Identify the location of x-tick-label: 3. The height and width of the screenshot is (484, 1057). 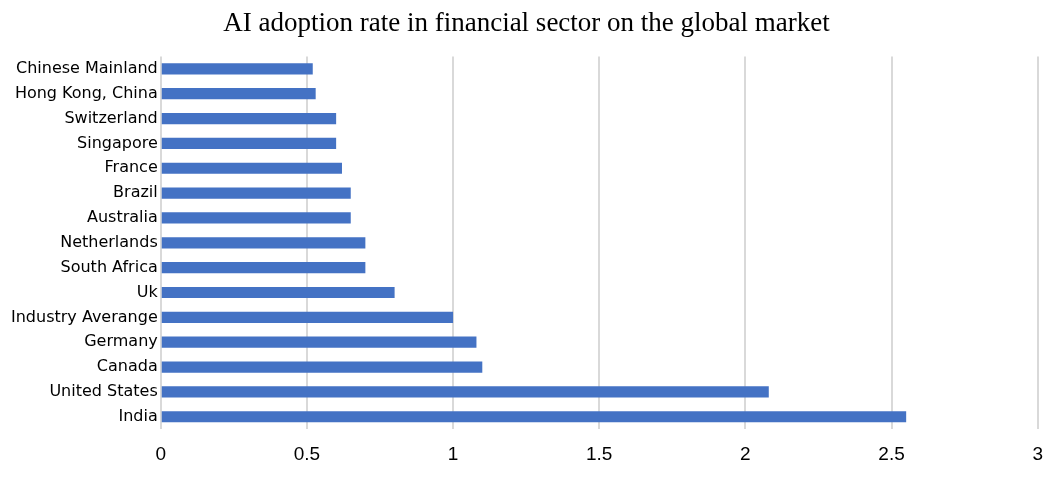
(1038, 453).